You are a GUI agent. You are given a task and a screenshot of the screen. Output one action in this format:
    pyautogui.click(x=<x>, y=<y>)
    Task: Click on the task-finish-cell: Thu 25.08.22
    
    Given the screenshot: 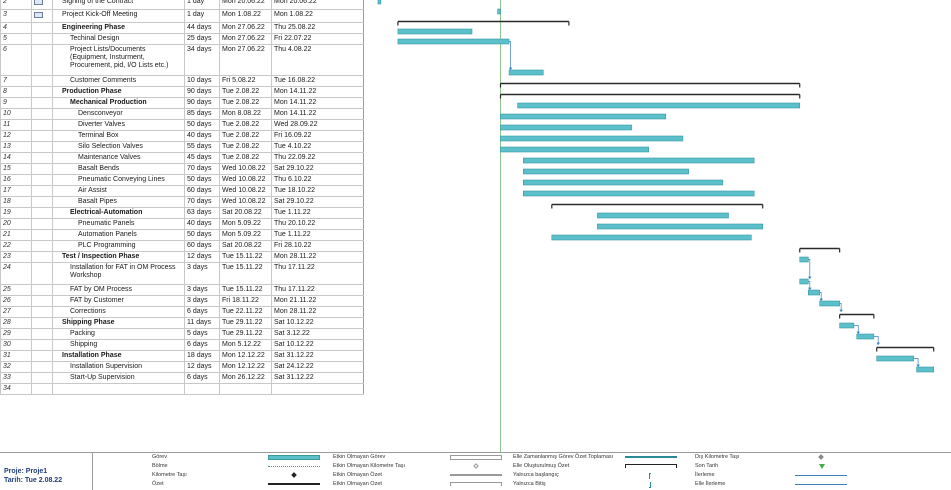 What is the action you would take?
    pyautogui.click(x=317, y=28)
    